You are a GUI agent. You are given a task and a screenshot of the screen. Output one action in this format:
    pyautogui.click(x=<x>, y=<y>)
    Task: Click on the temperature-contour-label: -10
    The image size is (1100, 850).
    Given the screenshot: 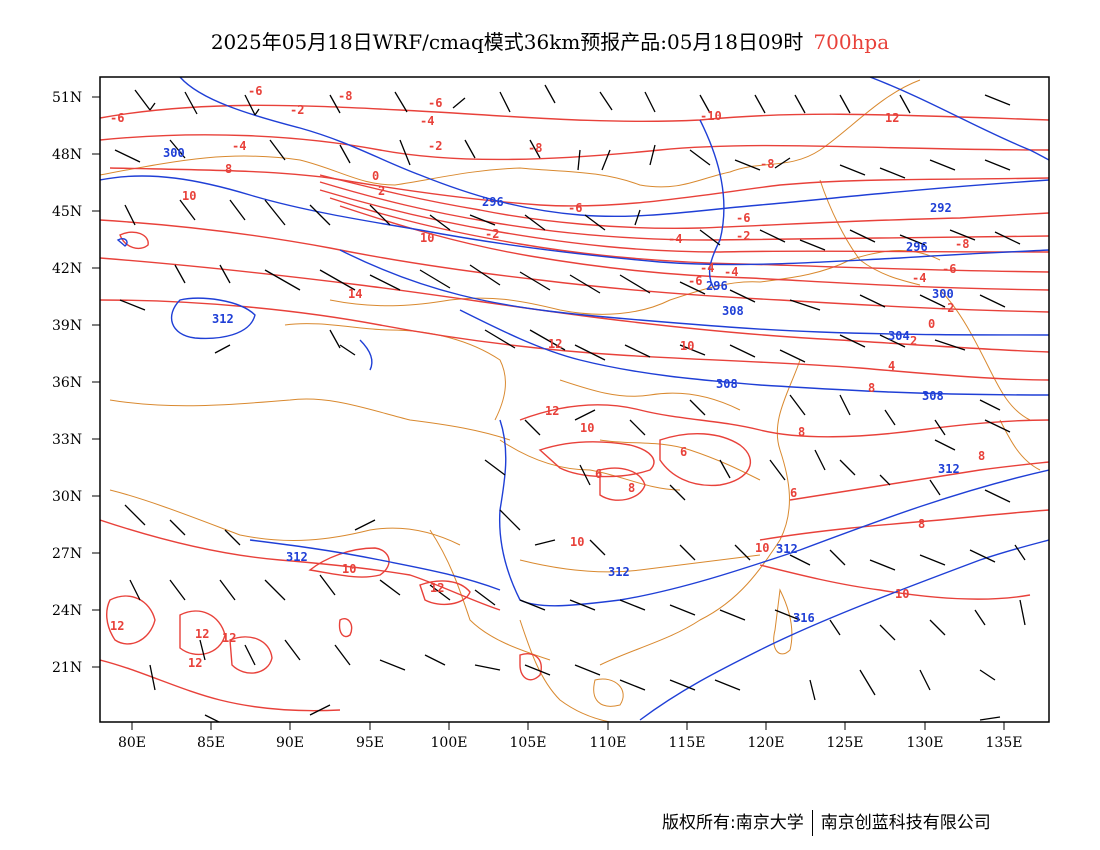 What is the action you would take?
    pyautogui.click(x=711, y=116)
    